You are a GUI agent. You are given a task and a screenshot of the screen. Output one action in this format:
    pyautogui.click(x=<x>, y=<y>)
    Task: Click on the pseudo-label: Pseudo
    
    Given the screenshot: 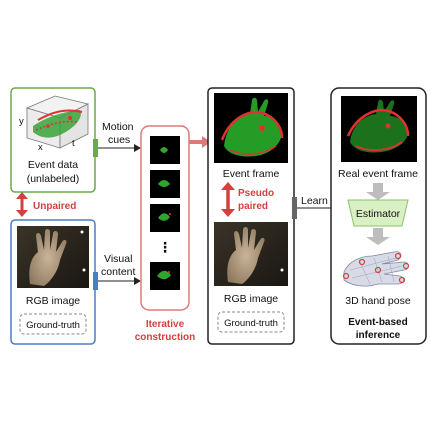 What is the action you would take?
    pyautogui.click(x=256, y=193)
    